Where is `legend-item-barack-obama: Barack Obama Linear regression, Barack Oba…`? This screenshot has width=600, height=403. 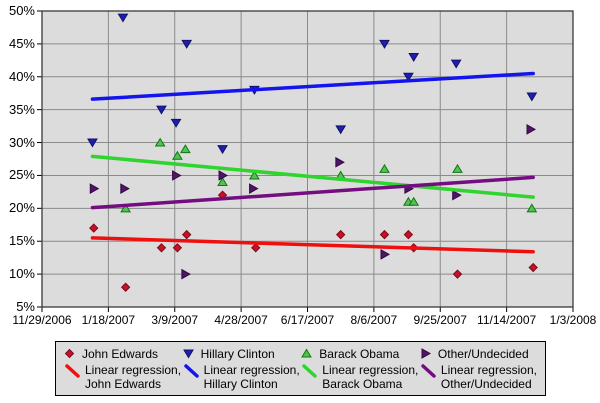 legend-item-barack-obama: Barack Obama Linear regression, Barack Oba… is located at coordinates (359, 368).